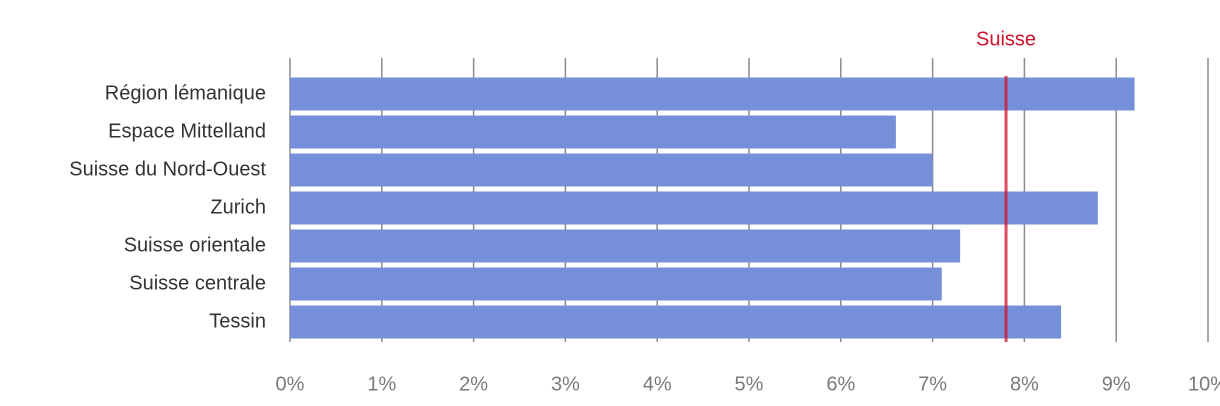 The image size is (1220, 406). I want to click on reference-label: Suisse, so click(1006, 39).